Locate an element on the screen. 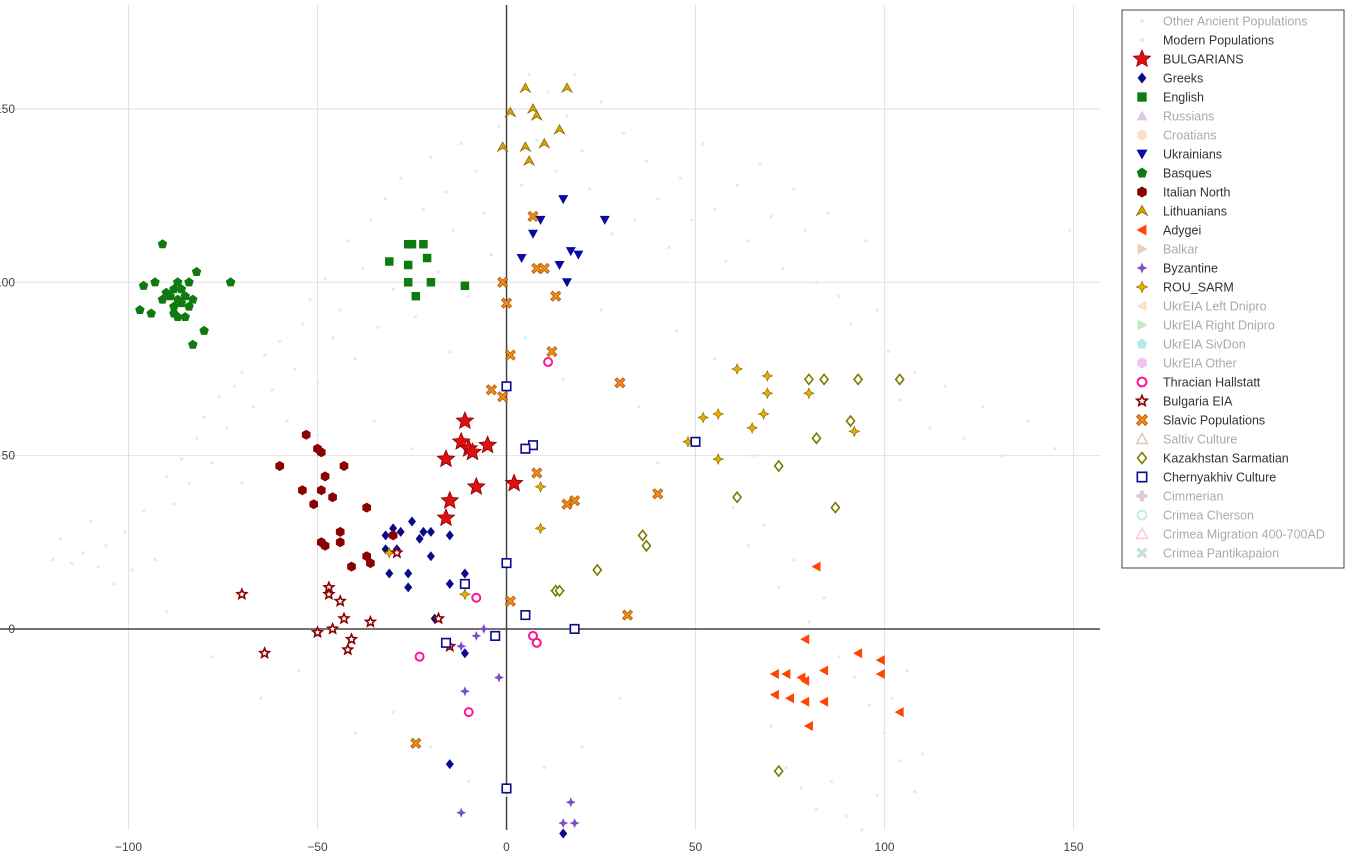  legend-item-modern-populations: Modern Populations is located at coordinates (1207, 41).